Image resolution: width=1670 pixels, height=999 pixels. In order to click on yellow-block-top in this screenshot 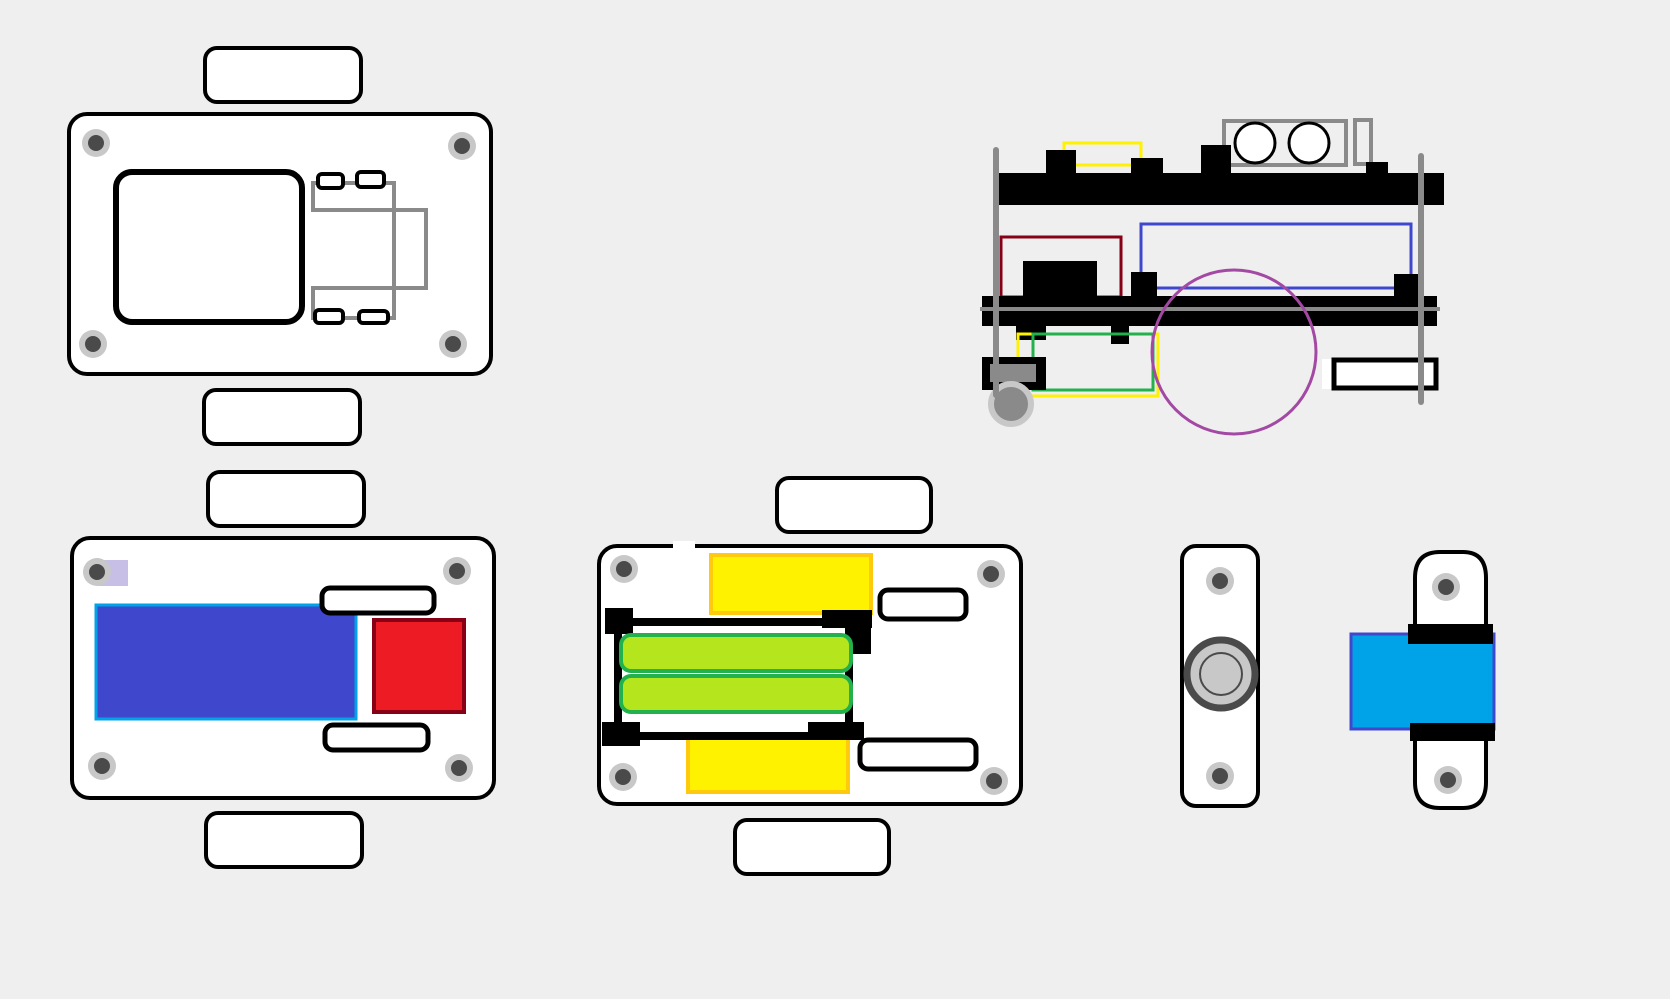, I will do `click(791, 584)`.